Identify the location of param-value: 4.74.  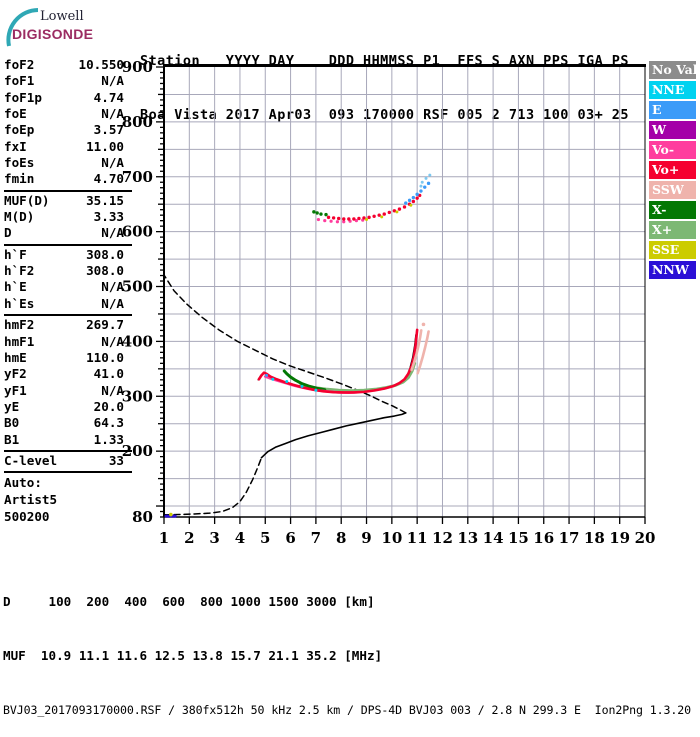
(108, 97).